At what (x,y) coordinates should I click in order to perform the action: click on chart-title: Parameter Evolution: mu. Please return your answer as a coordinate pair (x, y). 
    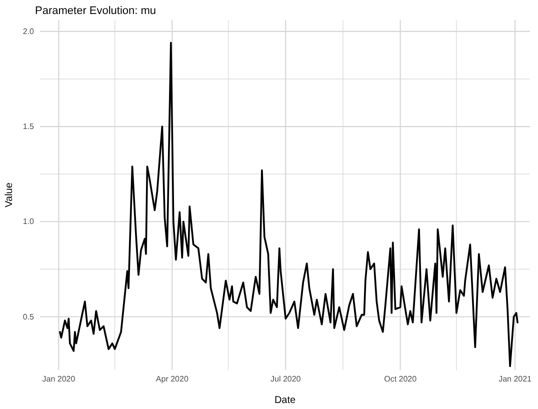
    Looking at the image, I should click on (95, 11).